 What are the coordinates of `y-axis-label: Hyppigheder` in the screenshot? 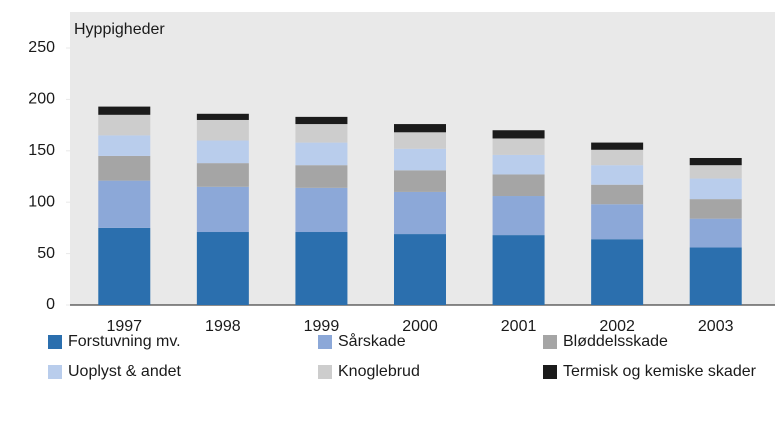 It's located at (119, 29).